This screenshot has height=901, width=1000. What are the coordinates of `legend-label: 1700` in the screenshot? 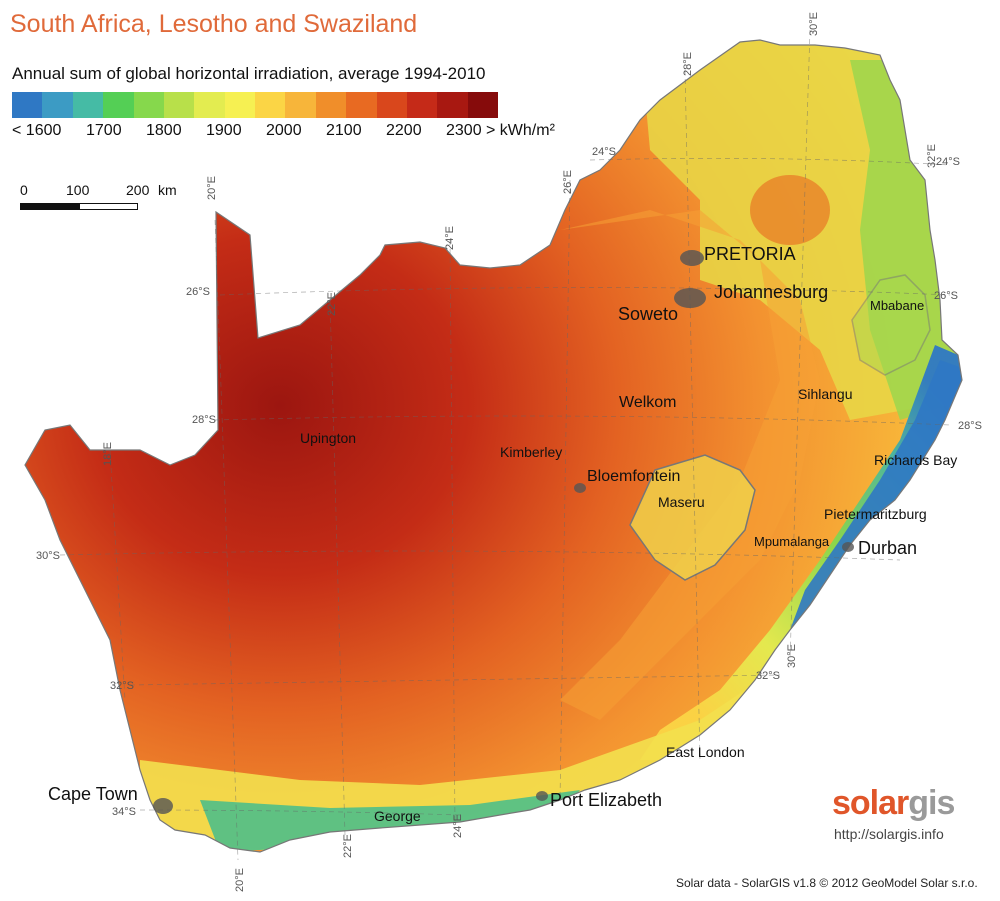 It's located at (104, 130).